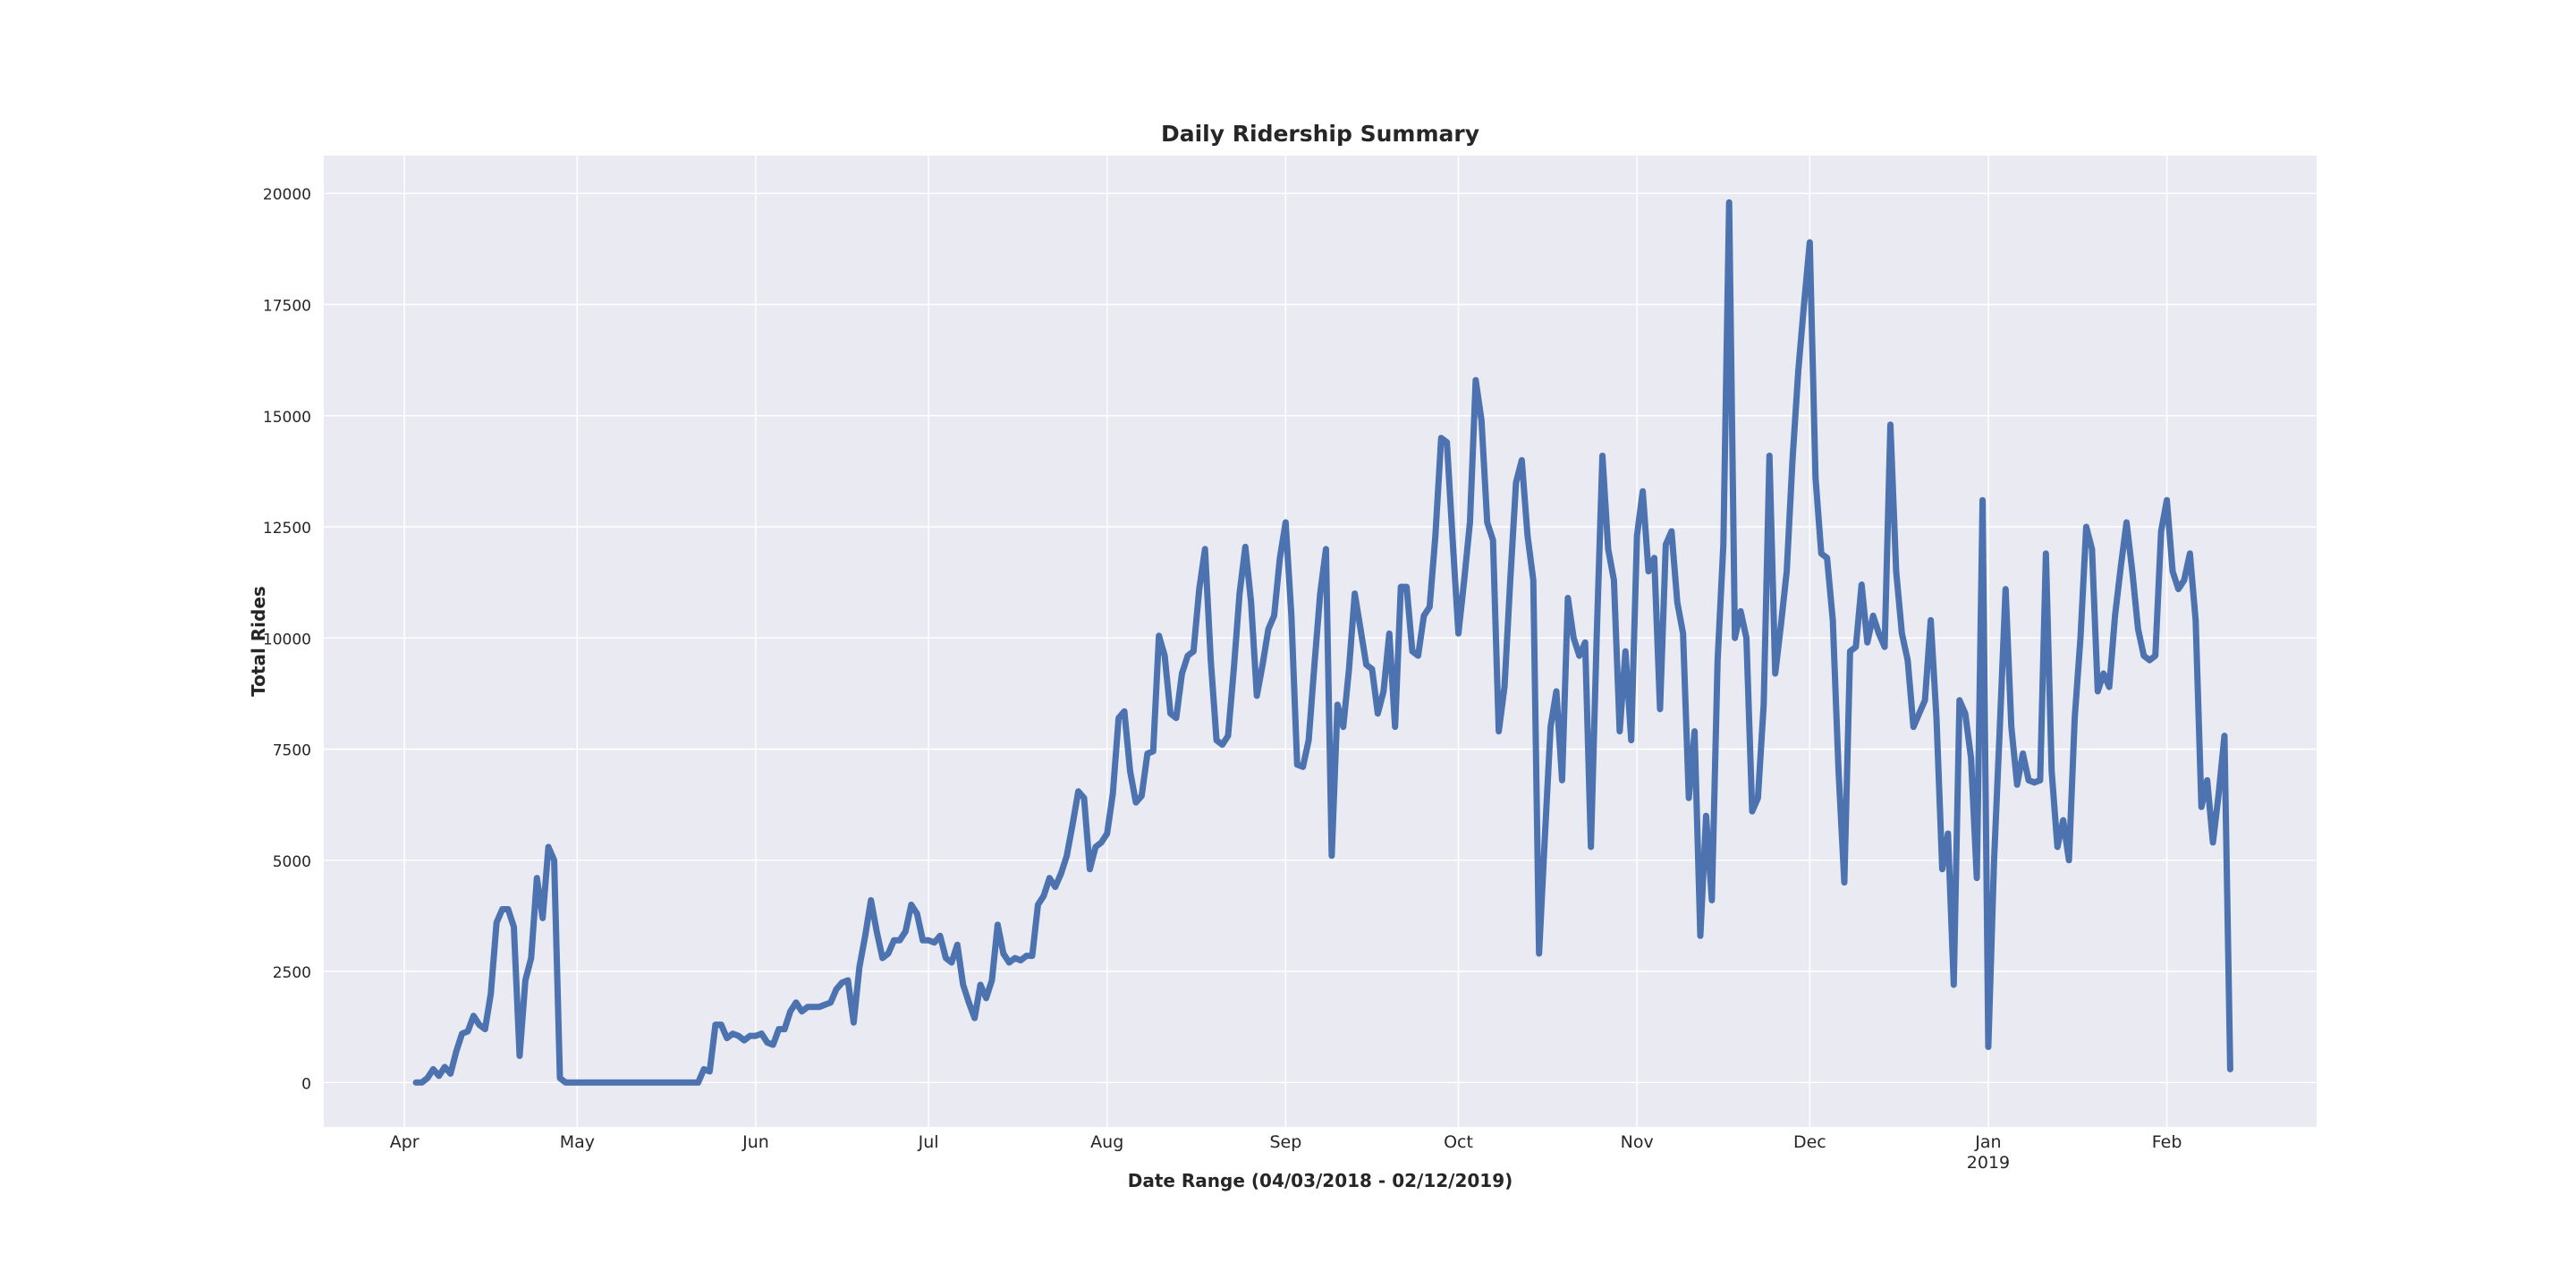 The width and height of the screenshot is (2576, 1288). What do you see at coordinates (928, 1142) in the screenshot?
I see `x-tick-label: Jul` at bounding box center [928, 1142].